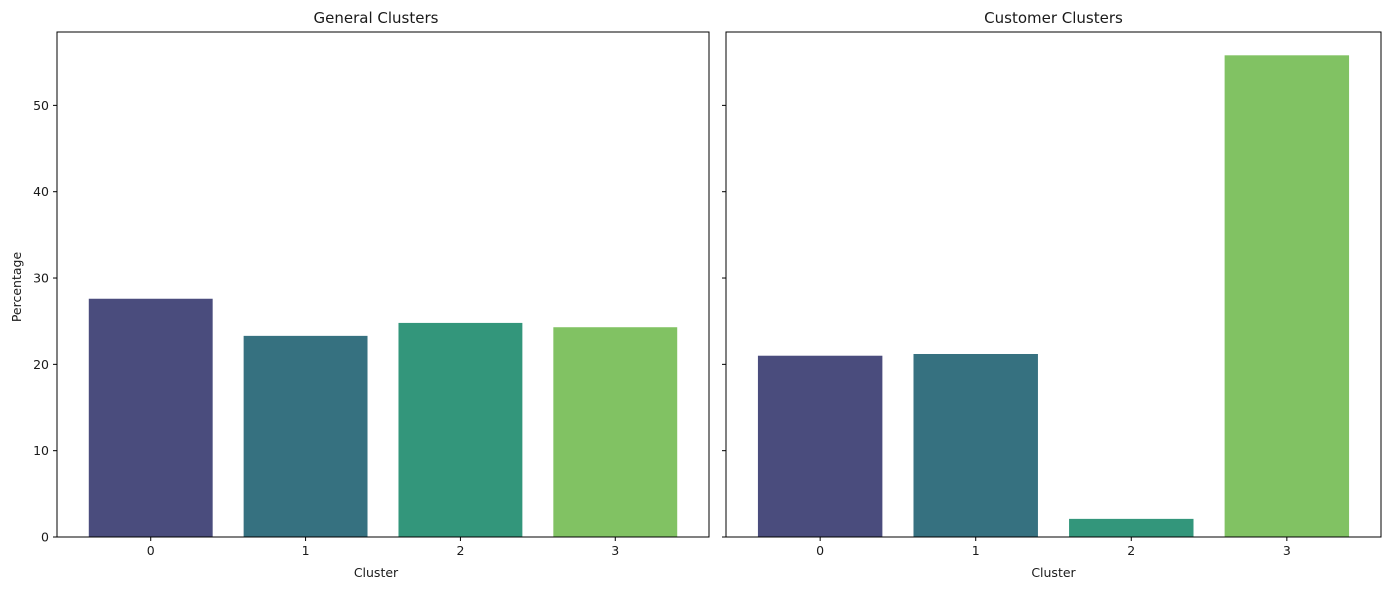  What do you see at coordinates (724, 321) in the screenshot?
I see `y-ticks` at bounding box center [724, 321].